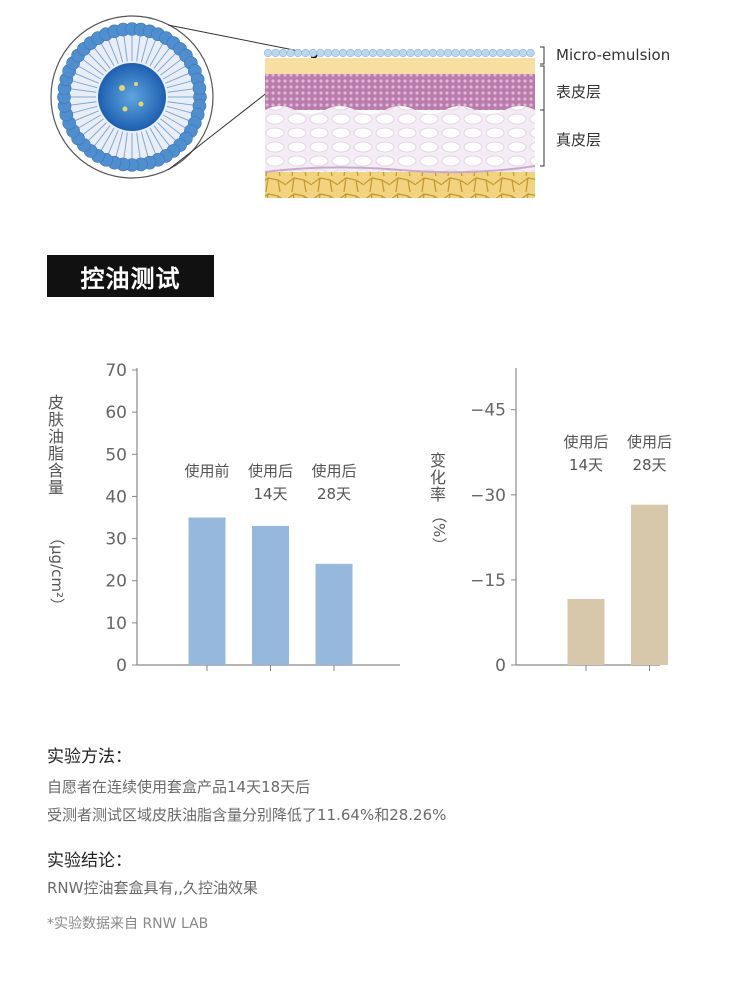 This screenshot has height=1000, width=750. Describe the element at coordinates (121, 666) in the screenshot. I see `chart1-ytick-label: 0` at that location.